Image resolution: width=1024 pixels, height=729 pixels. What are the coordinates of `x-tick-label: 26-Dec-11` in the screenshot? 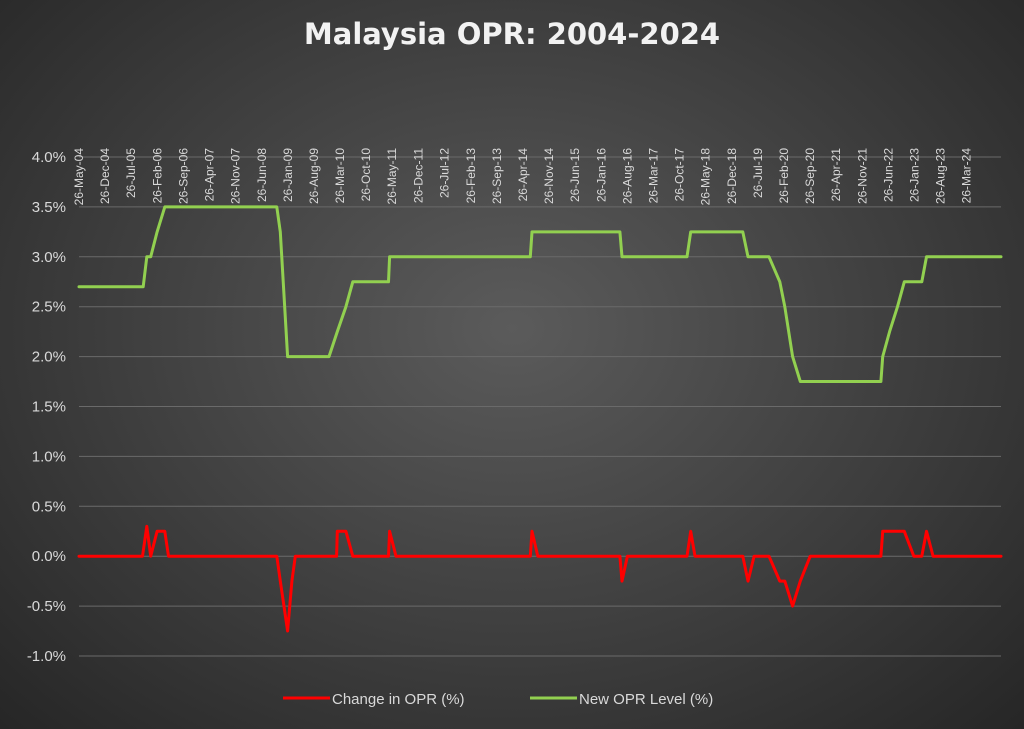 It's located at (418, 175).